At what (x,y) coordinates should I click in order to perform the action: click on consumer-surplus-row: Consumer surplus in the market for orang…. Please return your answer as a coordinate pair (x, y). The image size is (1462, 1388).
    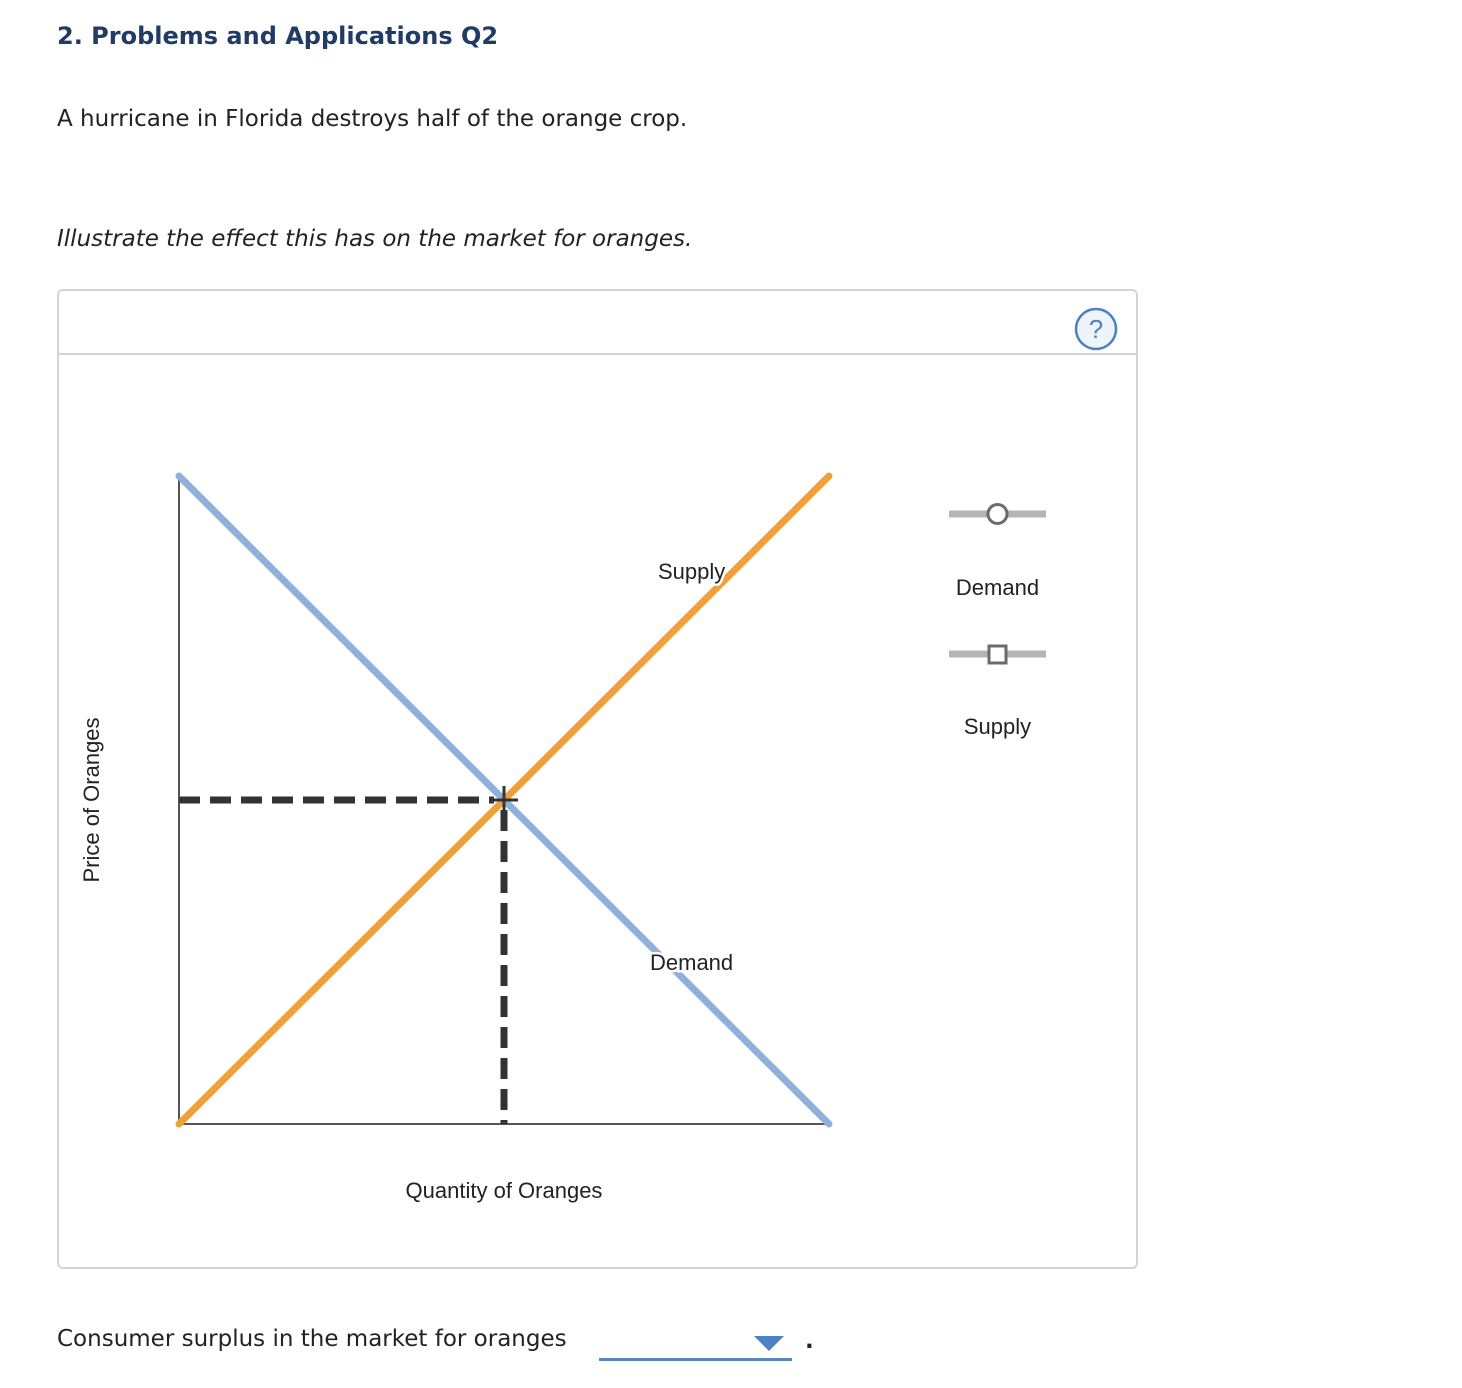
    Looking at the image, I should click on (435, 1343).